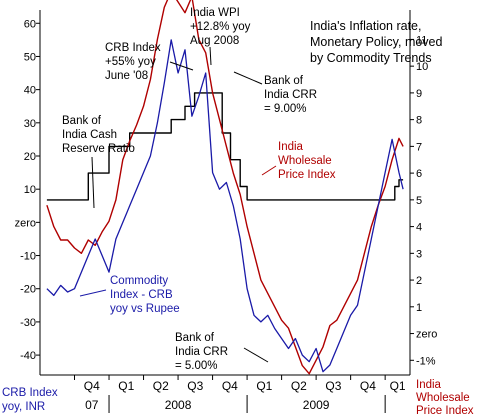 Image resolution: width=488 pixels, height=419 pixels. I want to click on right-axis-label-line-1: India, so click(429, 385).